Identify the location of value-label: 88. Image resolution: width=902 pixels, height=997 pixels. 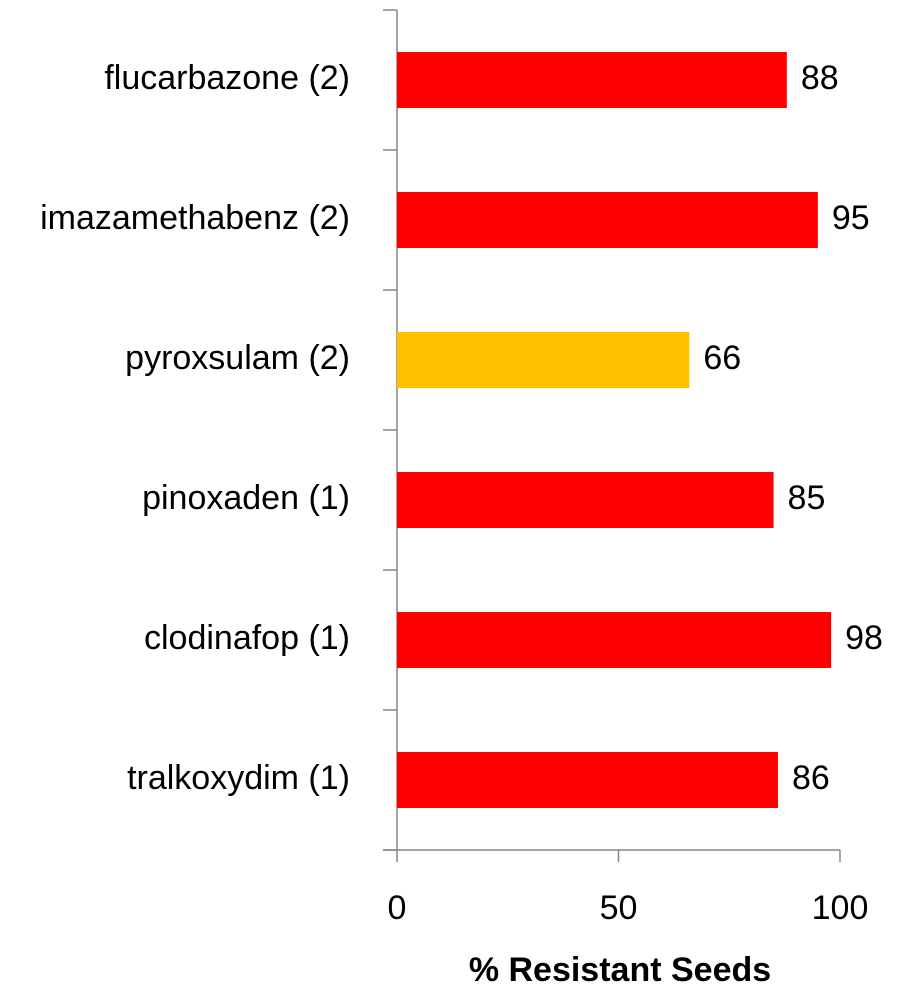
(820, 78).